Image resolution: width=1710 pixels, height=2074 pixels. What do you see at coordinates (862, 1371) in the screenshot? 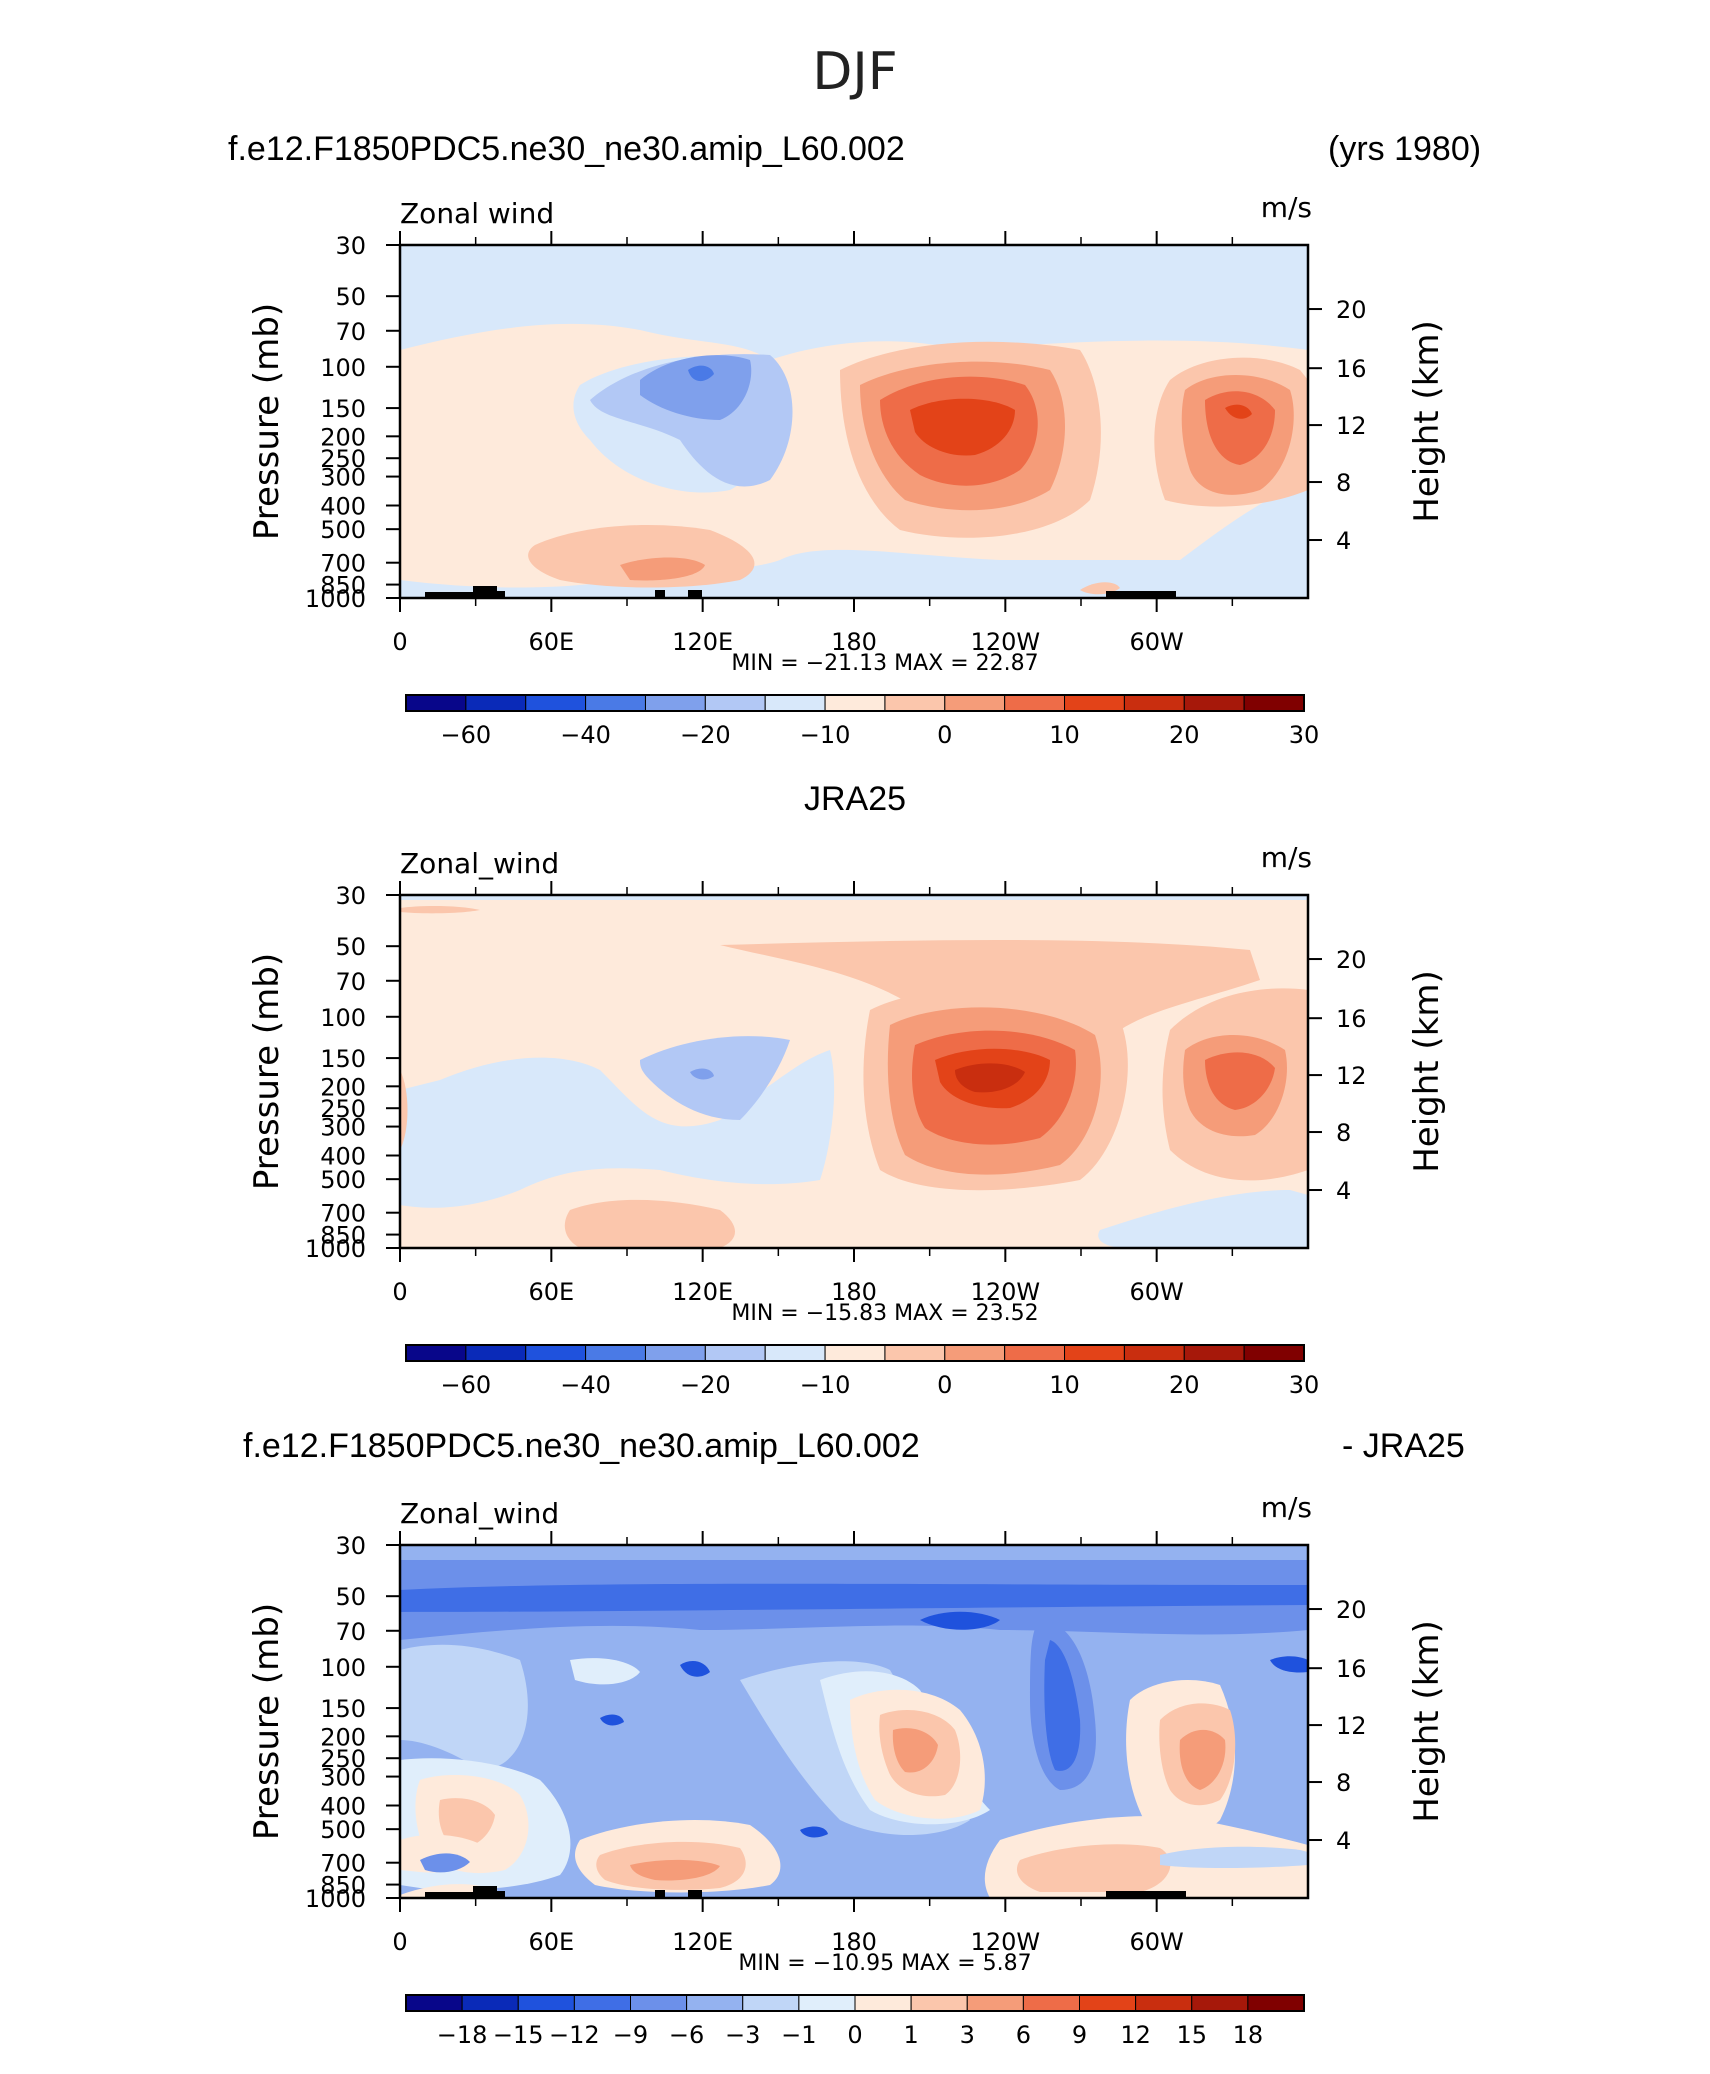
I see `colorbar: −60 −40 −20 −10 0 10 20 30` at bounding box center [862, 1371].